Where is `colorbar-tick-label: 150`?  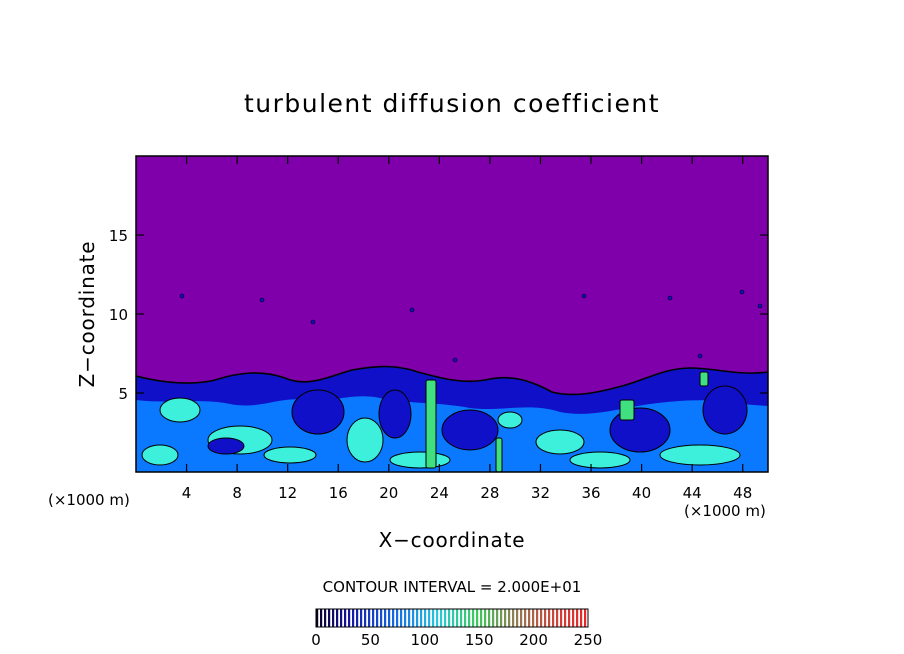
colorbar-tick-label: 150 is located at coordinates (479, 640).